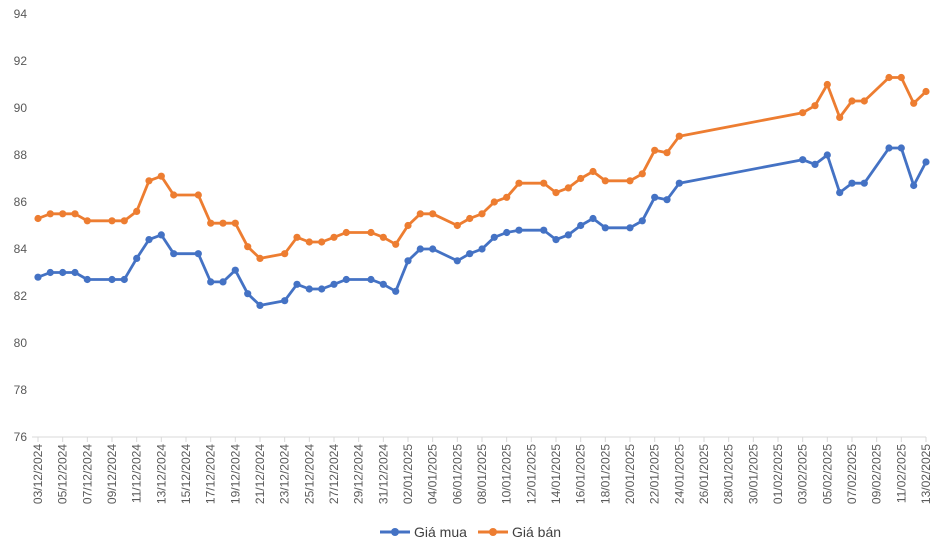 This screenshot has height=550, width=939. Describe the element at coordinates (901, 473) in the screenshot. I see `x-tick-label: 11/02/2025` at that location.